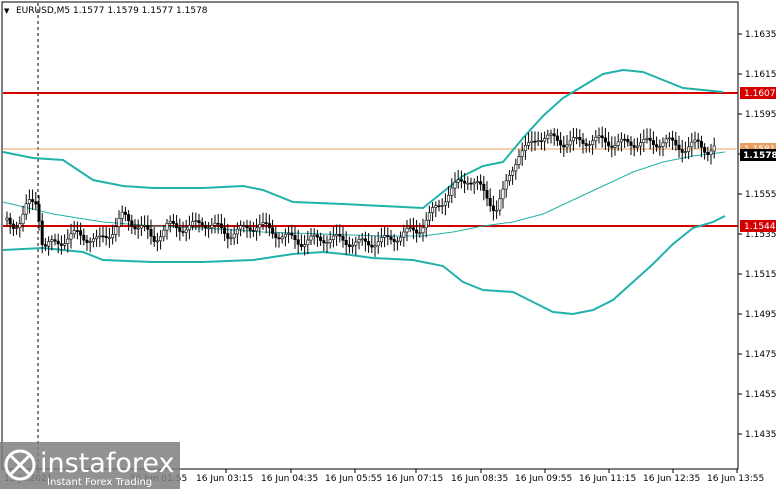 The width and height of the screenshot is (781, 489). Describe the element at coordinates (761, 315) in the screenshot. I see `y-tick-label: 1.1495` at that location.